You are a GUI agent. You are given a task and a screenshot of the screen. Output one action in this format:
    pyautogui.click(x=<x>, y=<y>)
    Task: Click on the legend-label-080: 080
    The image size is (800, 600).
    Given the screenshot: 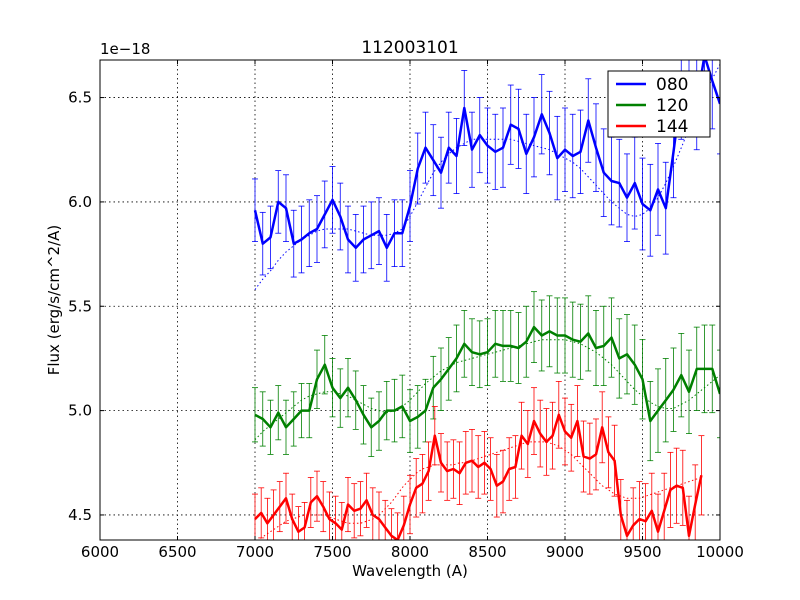 What is the action you would take?
    pyautogui.click(x=672, y=85)
    